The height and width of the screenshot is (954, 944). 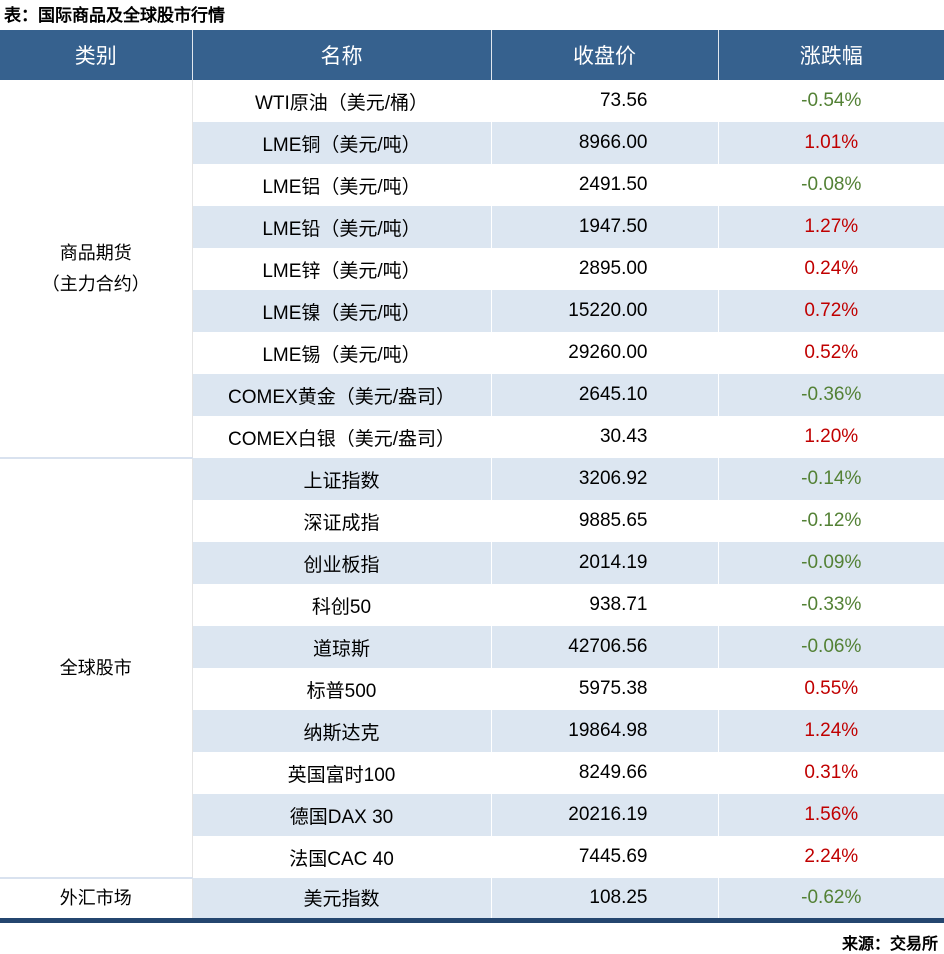 What do you see at coordinates (341, 227) in the screenshot?
I see `instrument-name-cell: LME铅（美元/吨）` at bounding box center [341, 227].